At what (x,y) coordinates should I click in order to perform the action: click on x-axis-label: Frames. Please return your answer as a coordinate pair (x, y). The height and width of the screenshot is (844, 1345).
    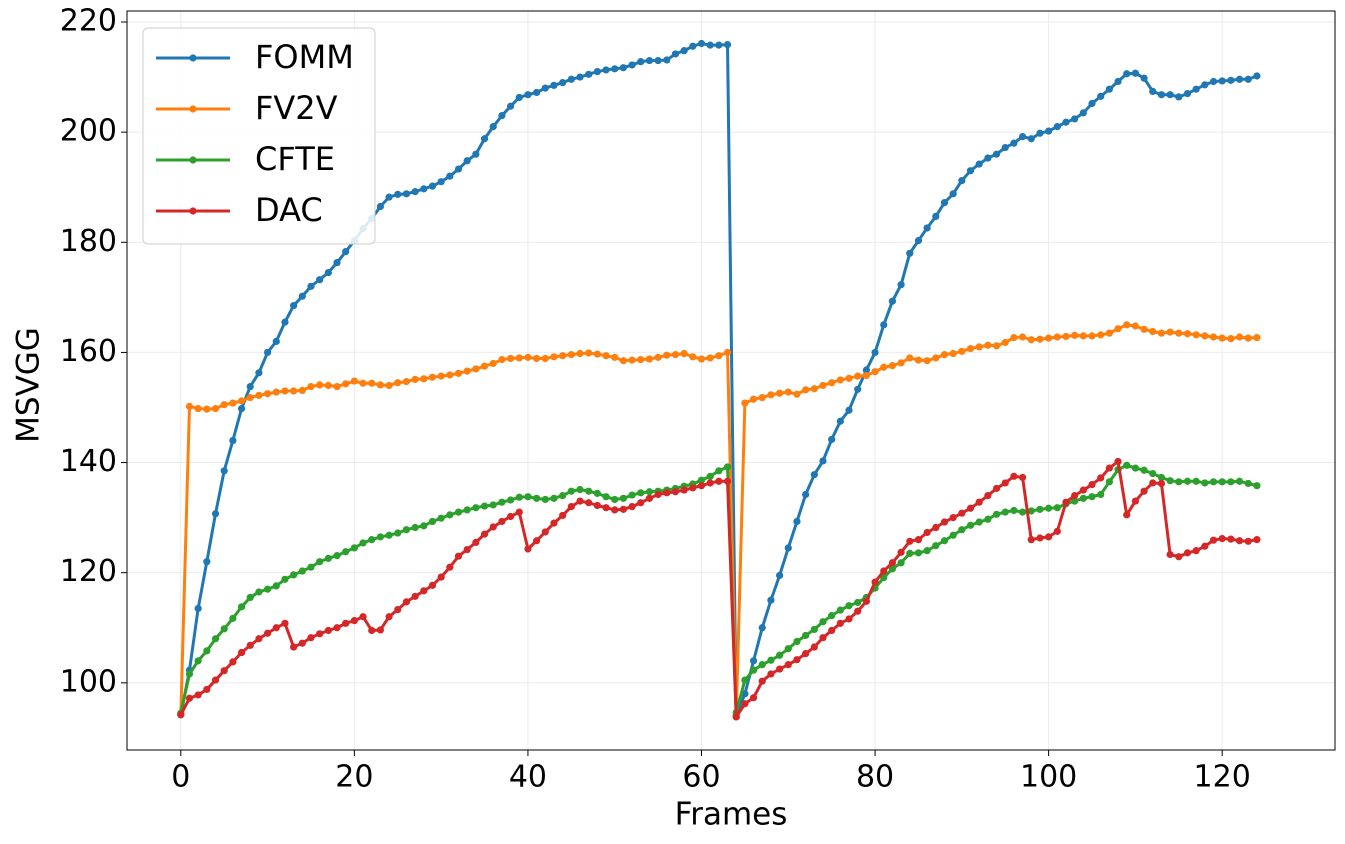
    Looking at the image, I should click on (731, 815).